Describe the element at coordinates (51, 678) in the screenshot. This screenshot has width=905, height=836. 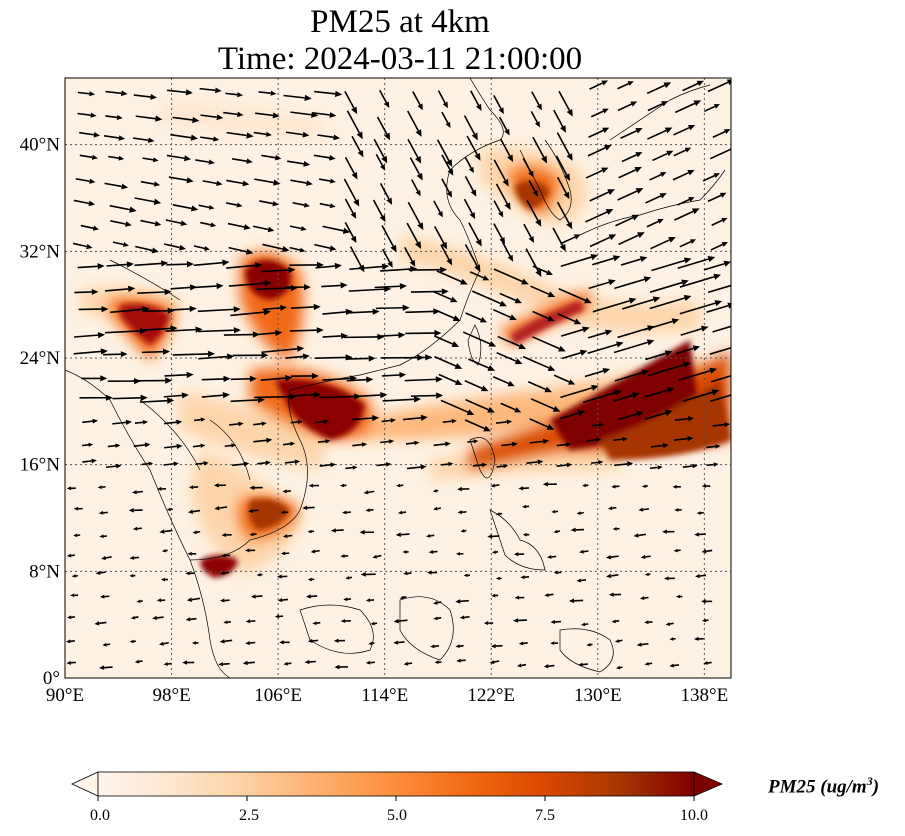
I see `lat-tick-label: 0°` at that location.